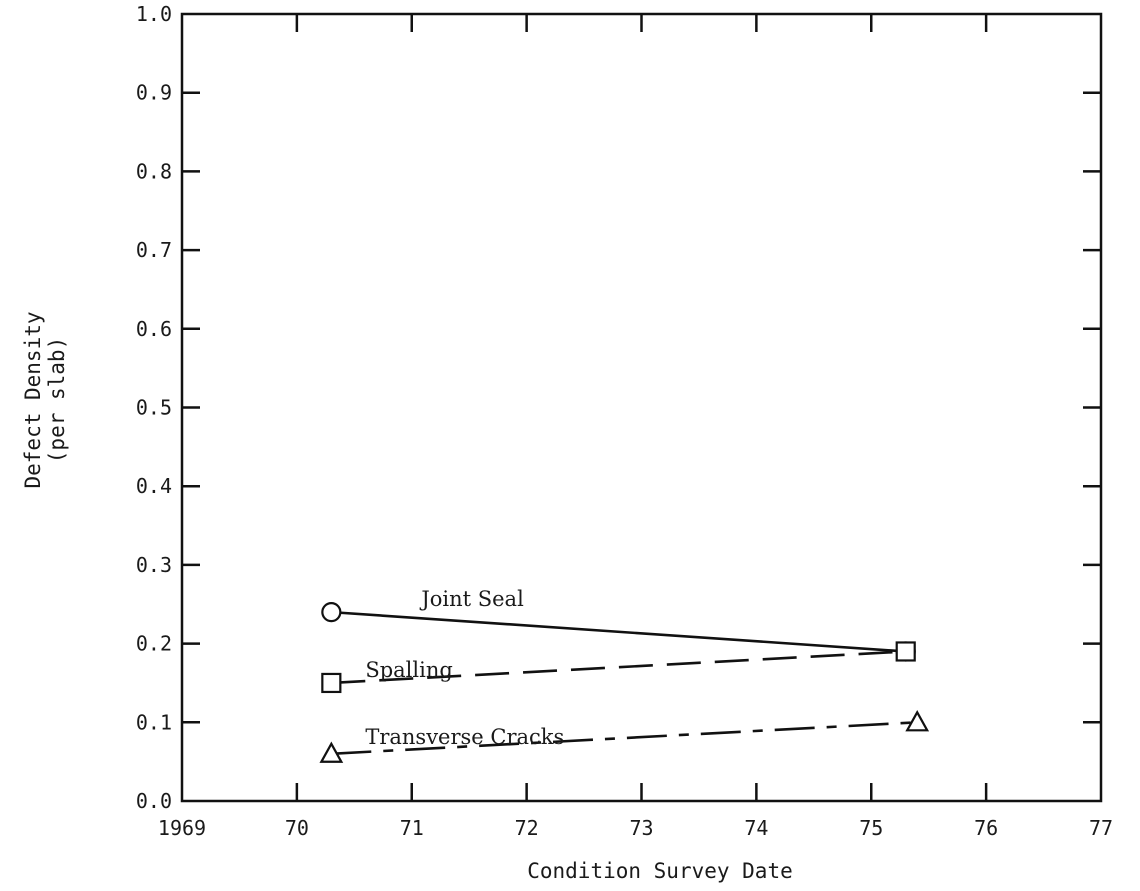  What do you see at coordinates (412, 828) in the screenshot?
I see `x-tick-label: 71` at bounding box center [412, 828].